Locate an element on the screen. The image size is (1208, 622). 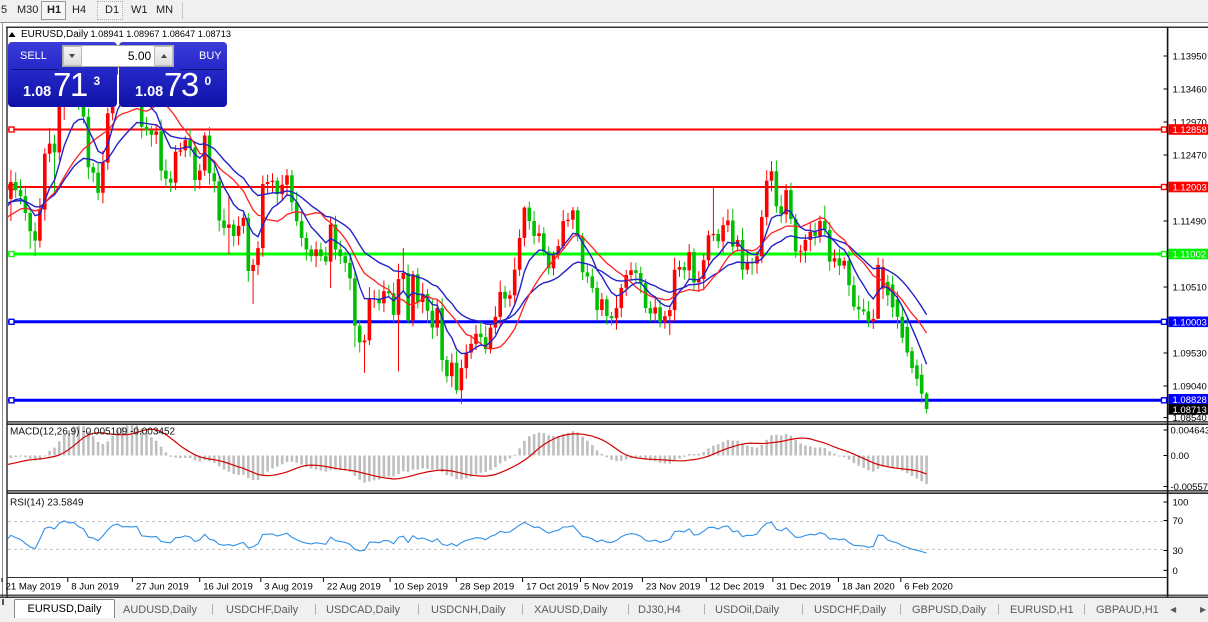
svg-text: 1.12858 is located at coordinates (1190, 130).